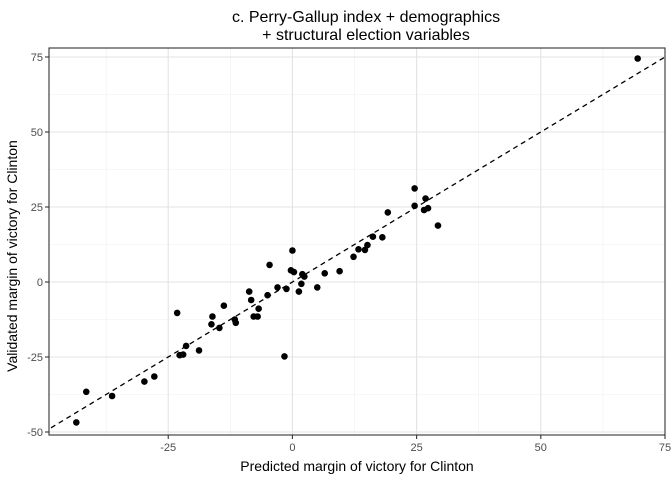  Describe the element at coordinates (37, 208) in the screenshot. I see `y-tick-label: 25` at that location.